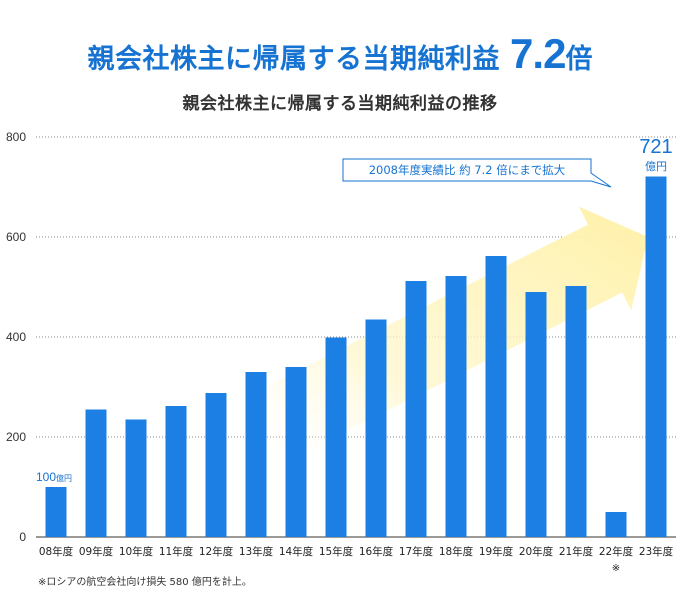  What do you see at coordinates (256, 551) in the screenshot?
I see `x-tick-label: 13年度` at bounding box center [256, 551].